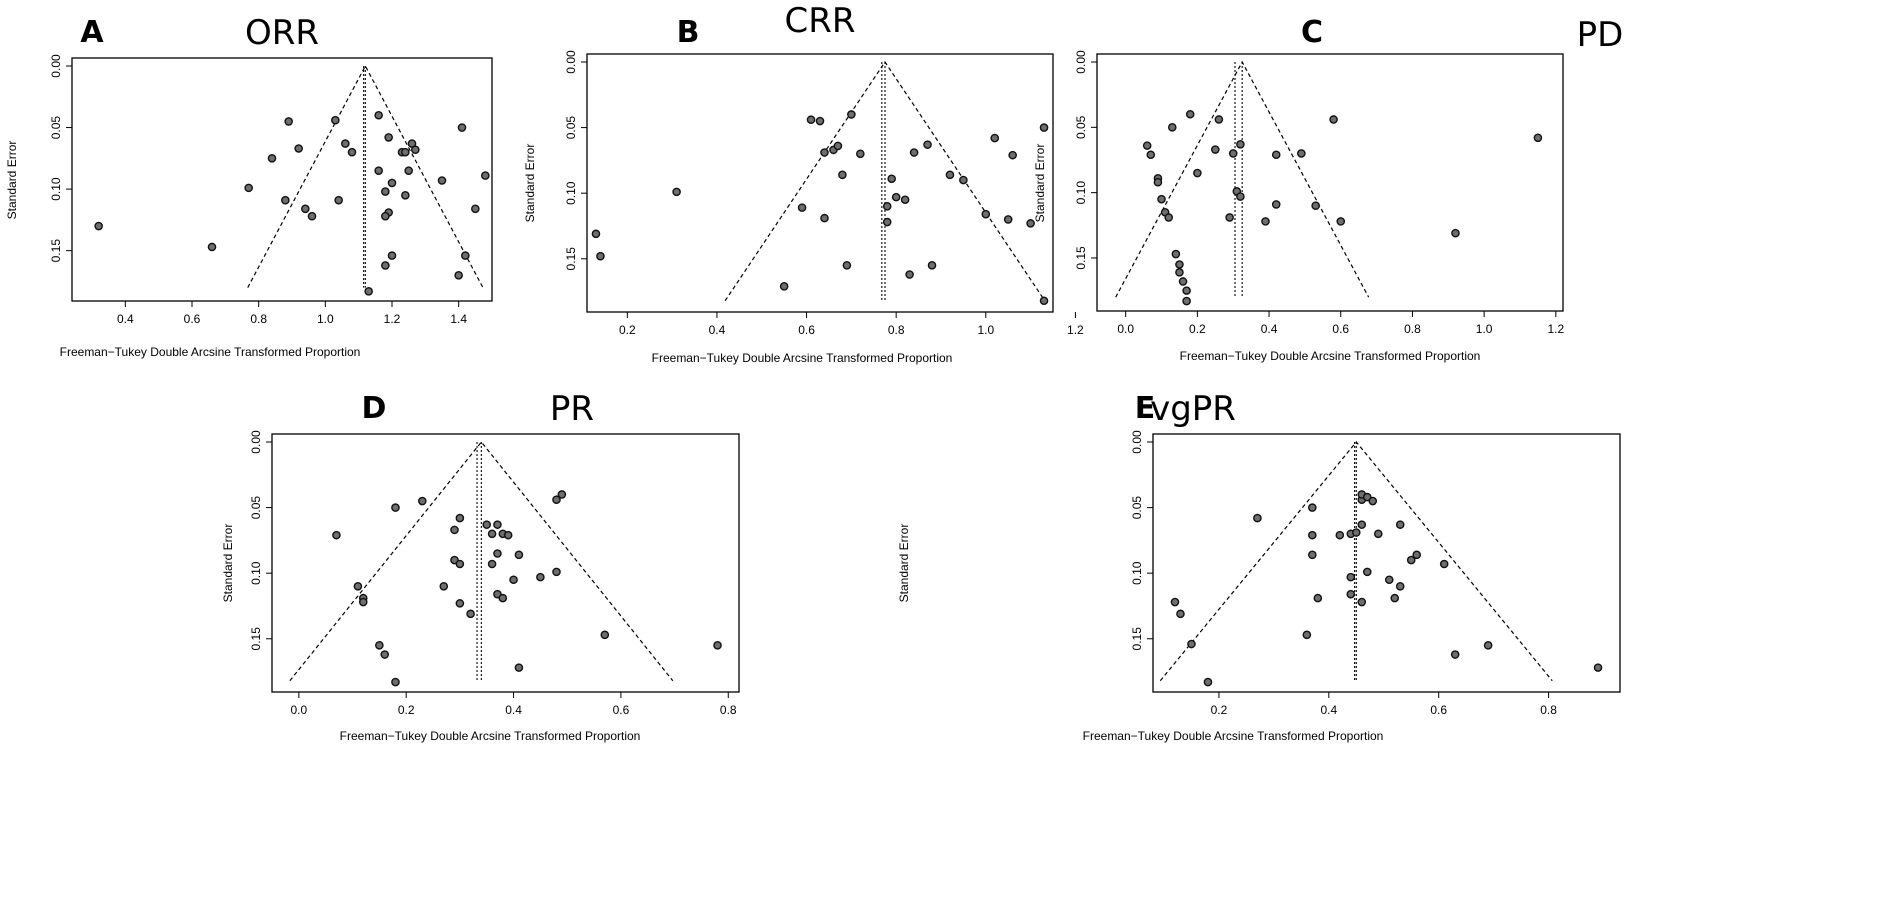 The width and height of the screenshot is (1901, 913). What do you see at coordinates (256, 639) in the screenshot?
I see `panel-d-y-tick-label: 0.15` at bounding box center [256, 639].